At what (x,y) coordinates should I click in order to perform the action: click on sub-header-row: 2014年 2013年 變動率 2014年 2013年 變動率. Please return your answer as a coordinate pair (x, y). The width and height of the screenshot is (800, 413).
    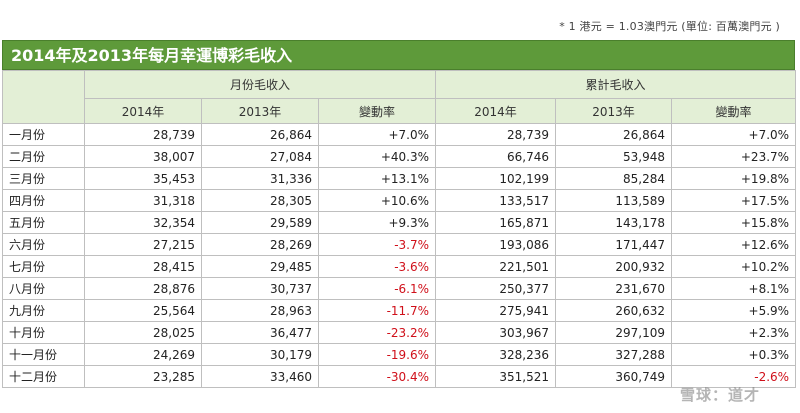
    Looking at the image, I should click on (400, 111).